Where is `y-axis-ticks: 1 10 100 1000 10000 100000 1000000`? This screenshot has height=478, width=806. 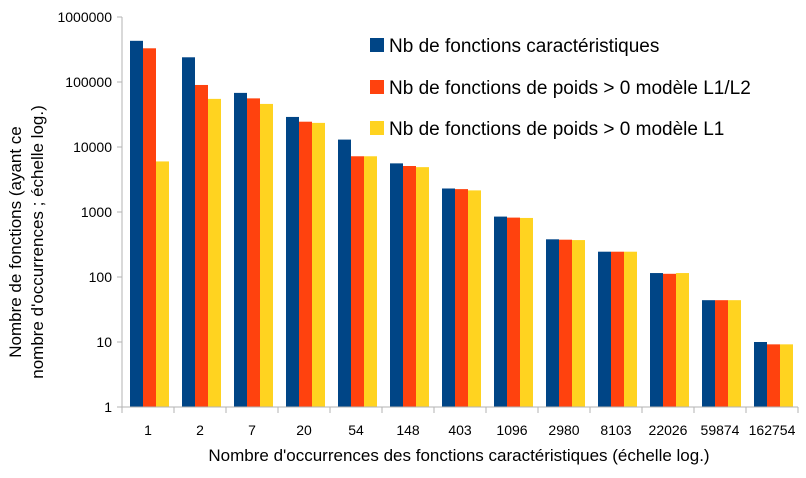
y-axis-ticks: 1 10 100 1000 10000 100000 1000000 is located at coordinates (89, 212).